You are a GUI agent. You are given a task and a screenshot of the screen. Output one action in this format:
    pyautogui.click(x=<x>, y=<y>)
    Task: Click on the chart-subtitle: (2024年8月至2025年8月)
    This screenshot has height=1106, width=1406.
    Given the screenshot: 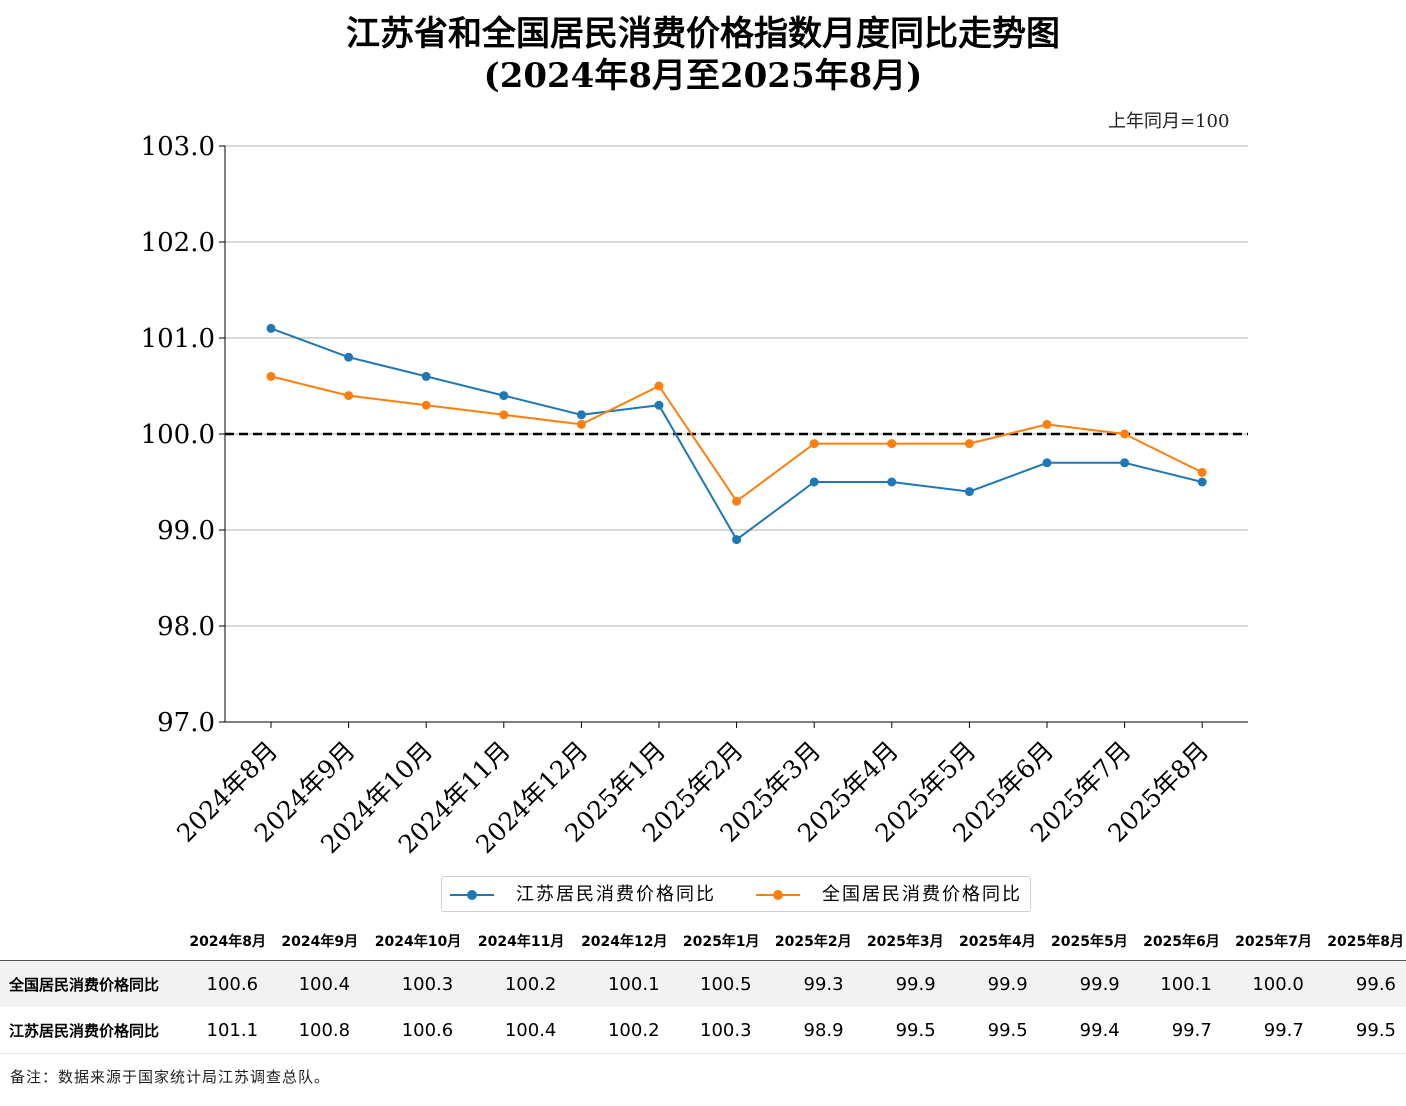 What is the action you would take?
    pyautogui.click(x=703, y=76)
    